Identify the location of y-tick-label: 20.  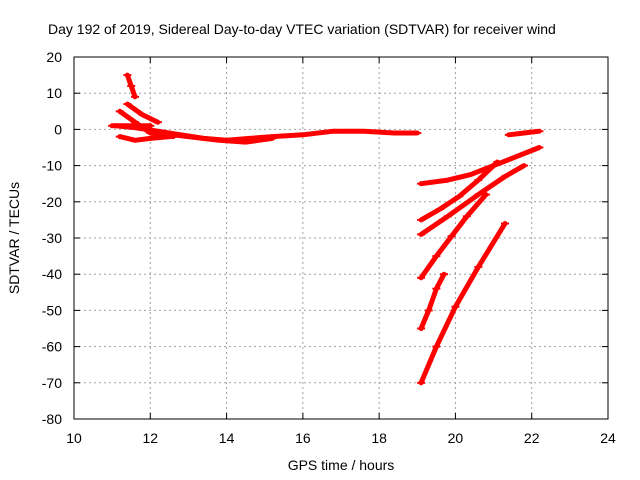
(54, 57).